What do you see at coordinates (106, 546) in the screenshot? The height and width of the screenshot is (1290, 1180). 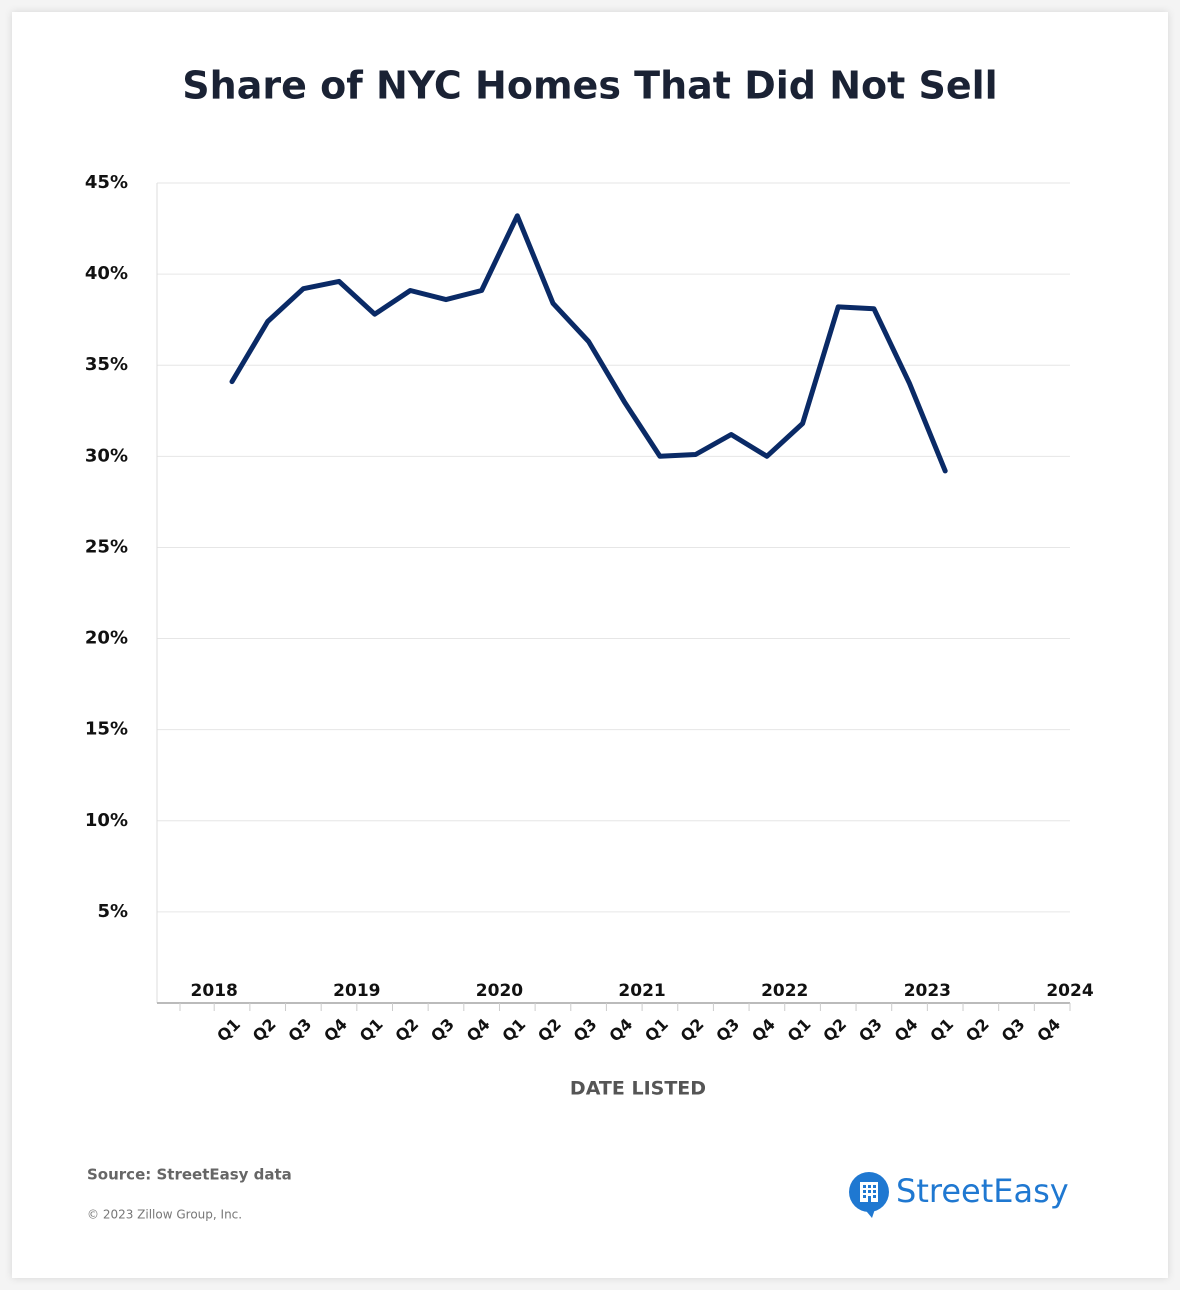 I see `y-tick-label: 25%` at bounding box center [106, 546].